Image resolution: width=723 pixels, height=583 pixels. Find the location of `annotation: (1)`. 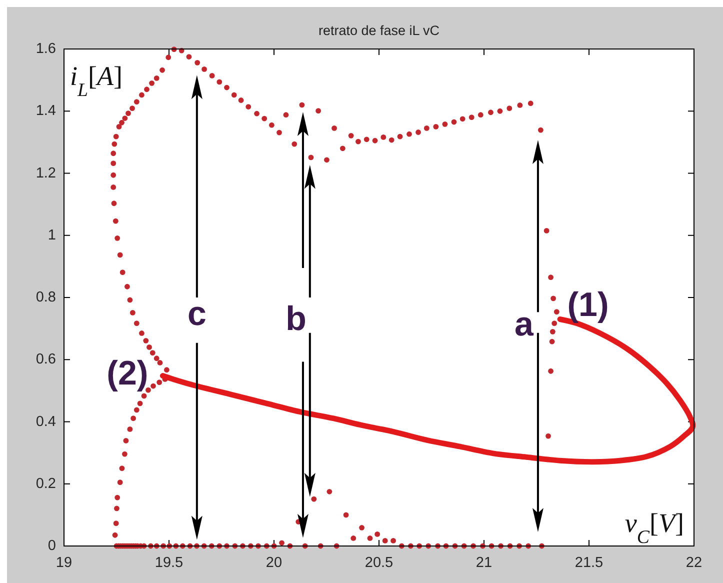

annotation: (1) is located at coordinates (588, 305).